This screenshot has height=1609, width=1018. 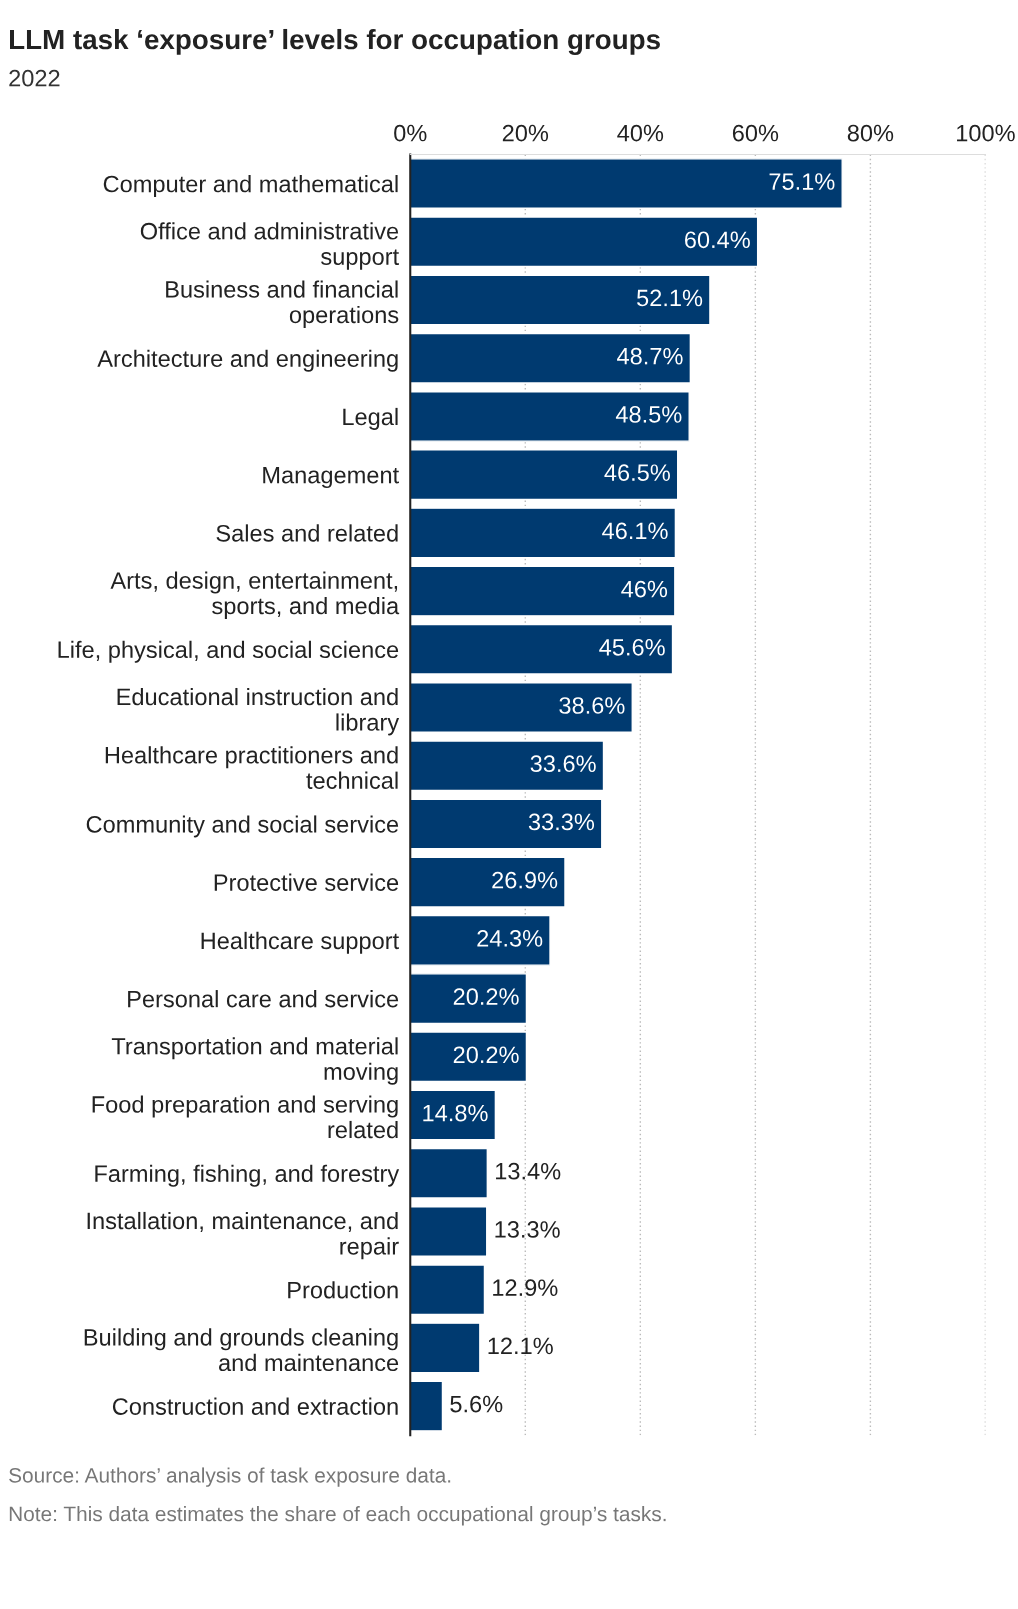 I want to click on y-tick-label: Installation, maintenance, and repair, so click(x=243, y=1235).